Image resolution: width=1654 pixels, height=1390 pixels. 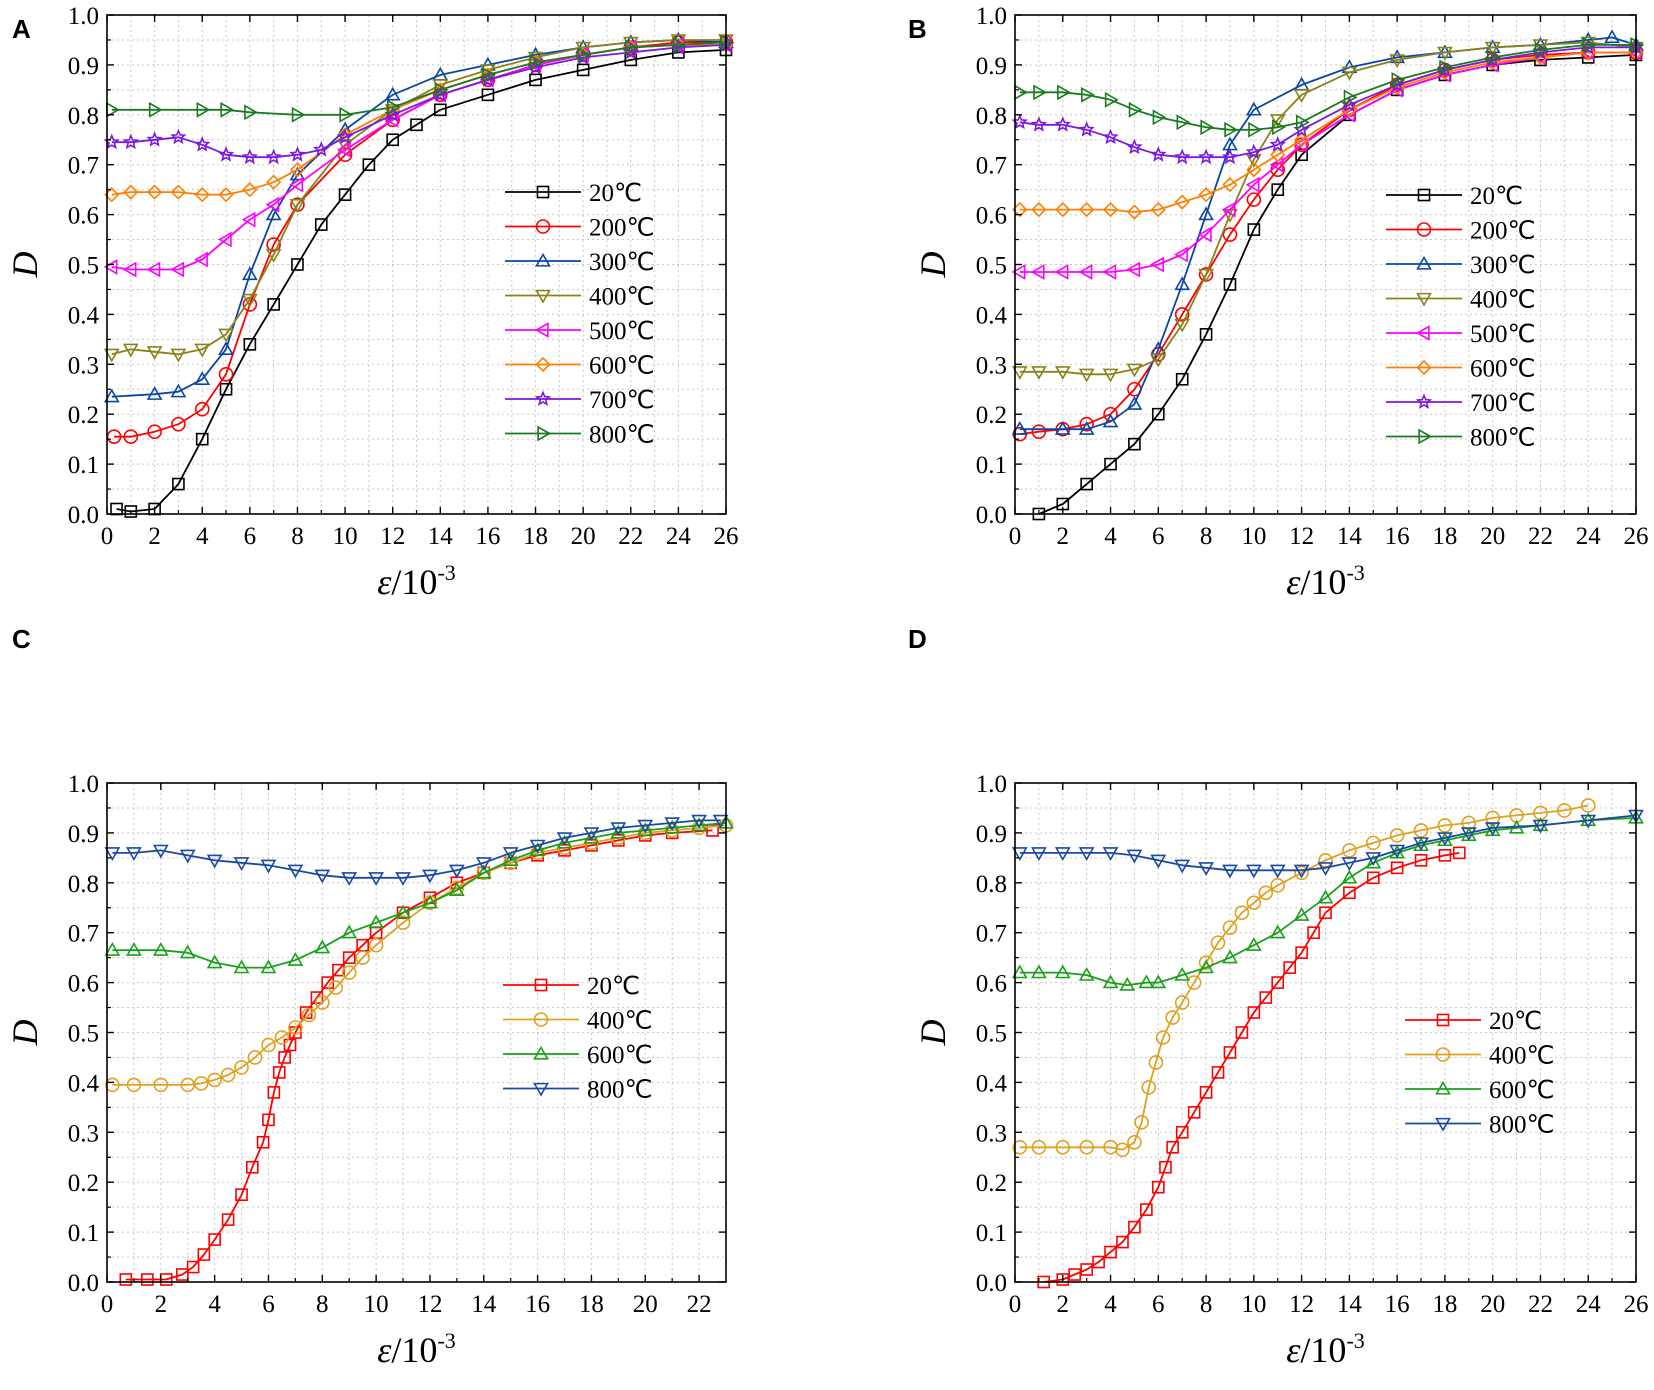 I want to click on x-tick-label: 20, so click(x=1492, y=536).